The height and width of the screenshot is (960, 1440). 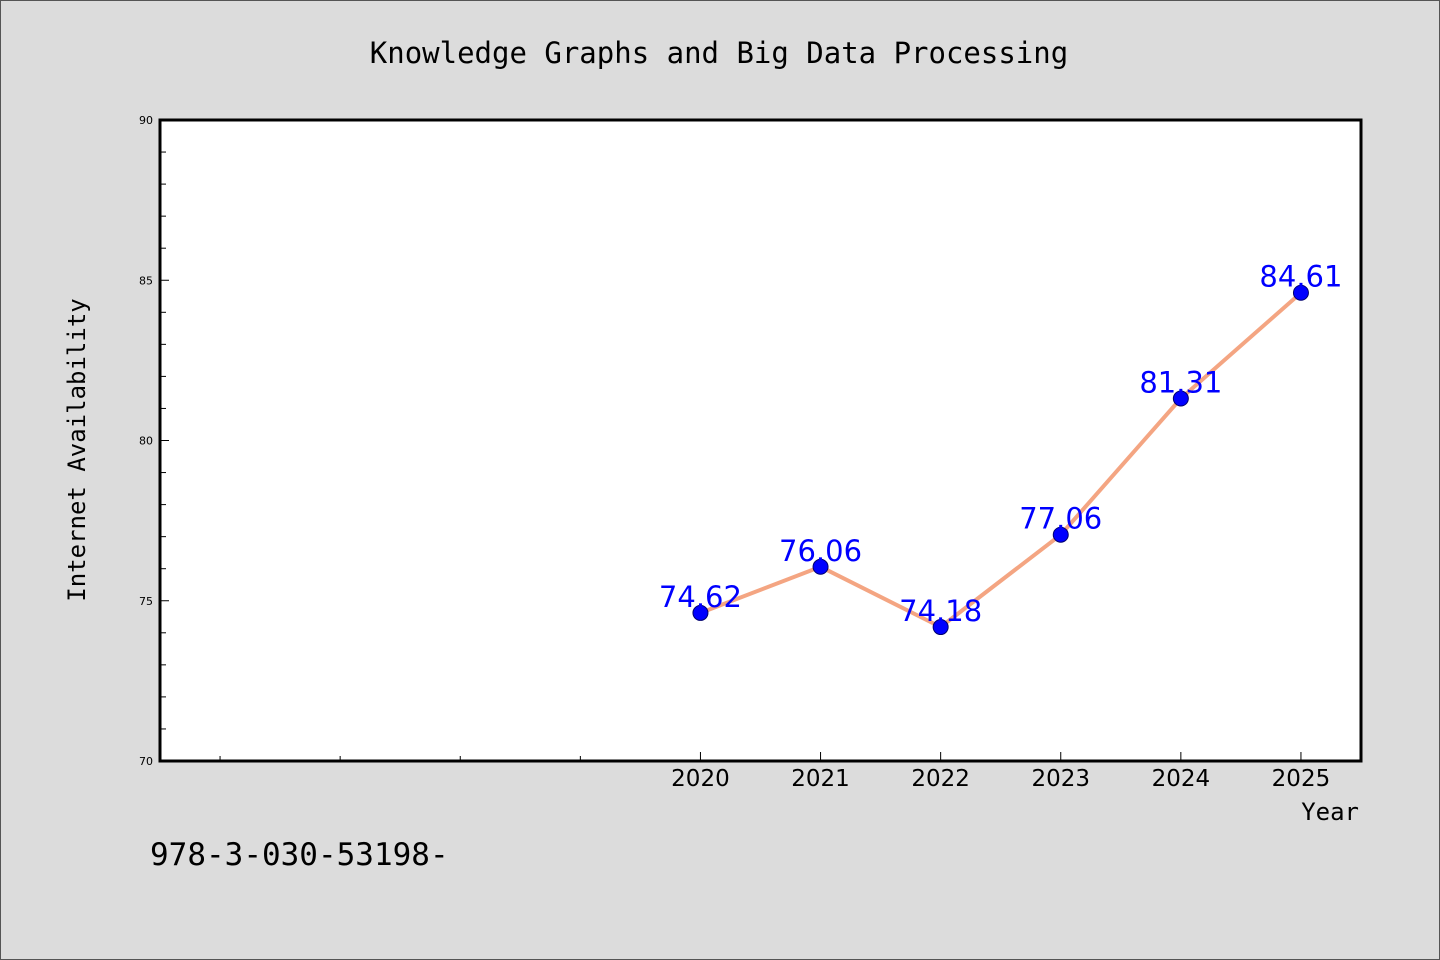 I want to click on x-tick-label: 2023, so click(x=1060, y=779).